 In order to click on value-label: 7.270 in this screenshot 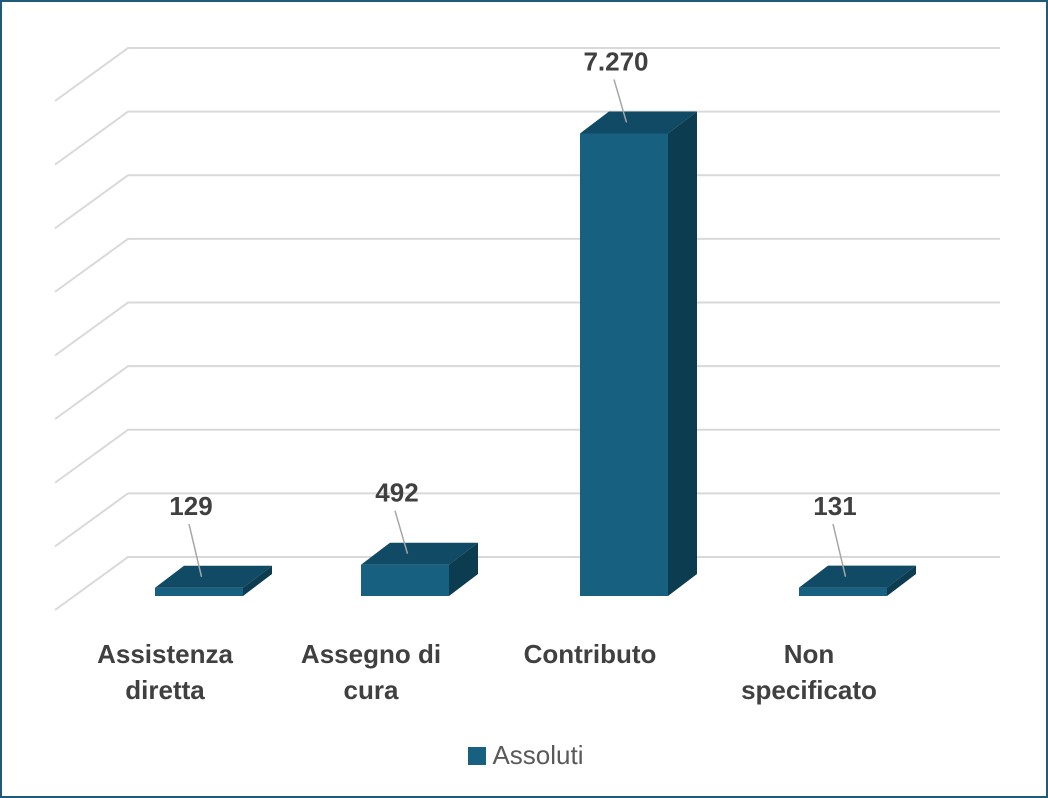, I will do `click(615, 61)`.